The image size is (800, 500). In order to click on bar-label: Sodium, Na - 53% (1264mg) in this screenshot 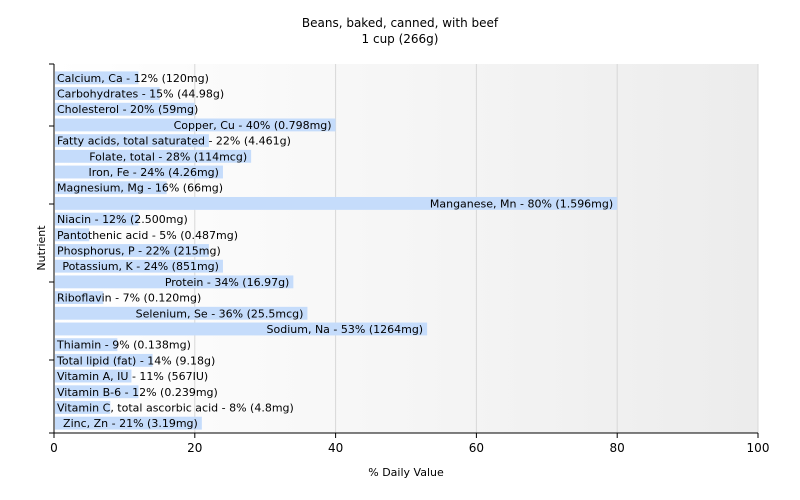, I will do `click(345, 329)`.